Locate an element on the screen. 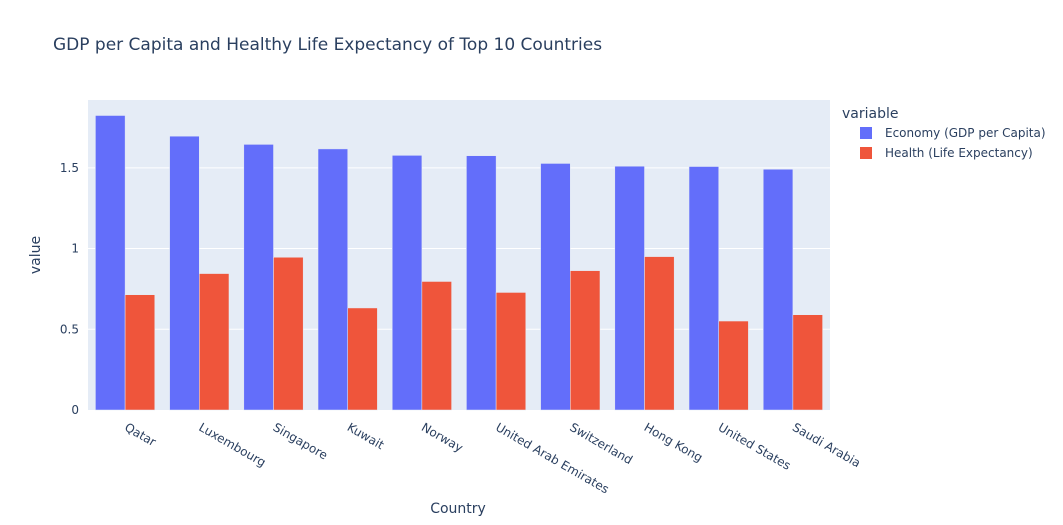 The image size is (1063, 525). x-tick-label: Hong Kong is located at coordinates (674, 442).